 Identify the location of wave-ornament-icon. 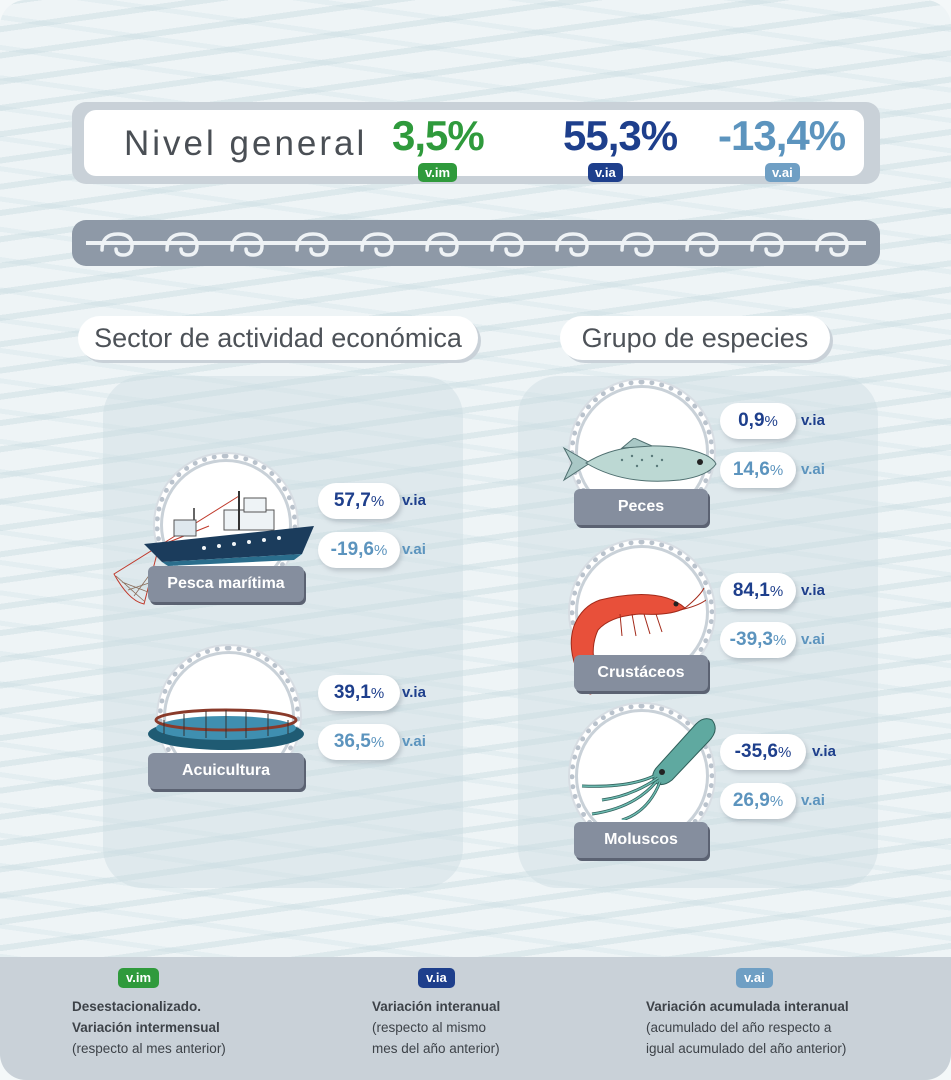
(476, 244).